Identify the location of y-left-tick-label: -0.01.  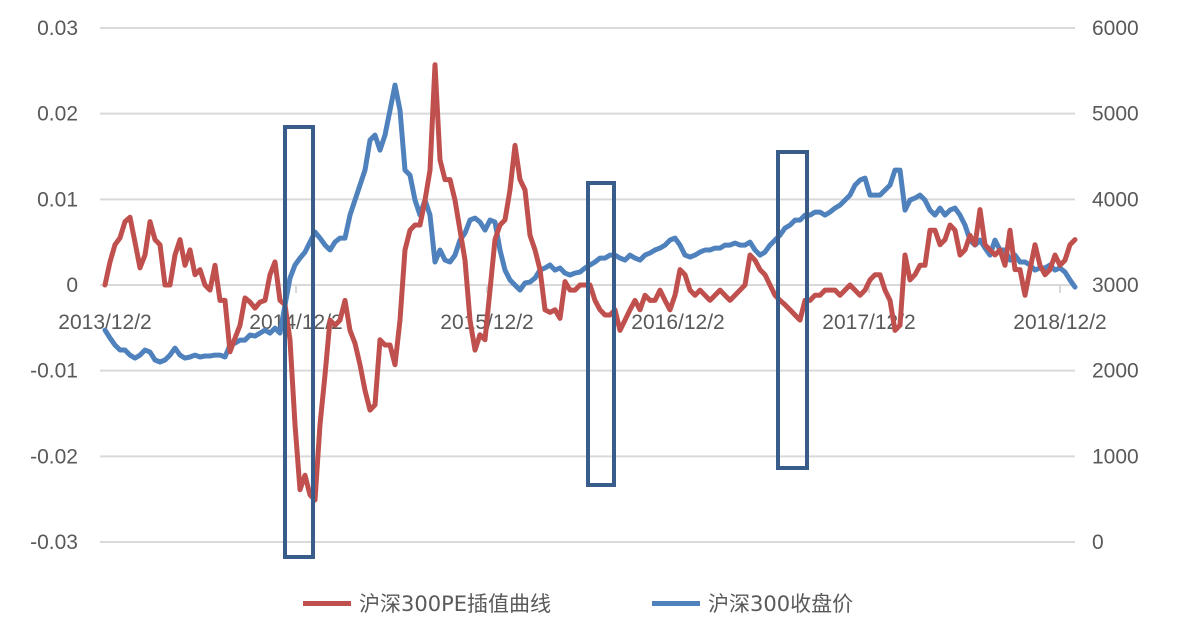
(54, 371).